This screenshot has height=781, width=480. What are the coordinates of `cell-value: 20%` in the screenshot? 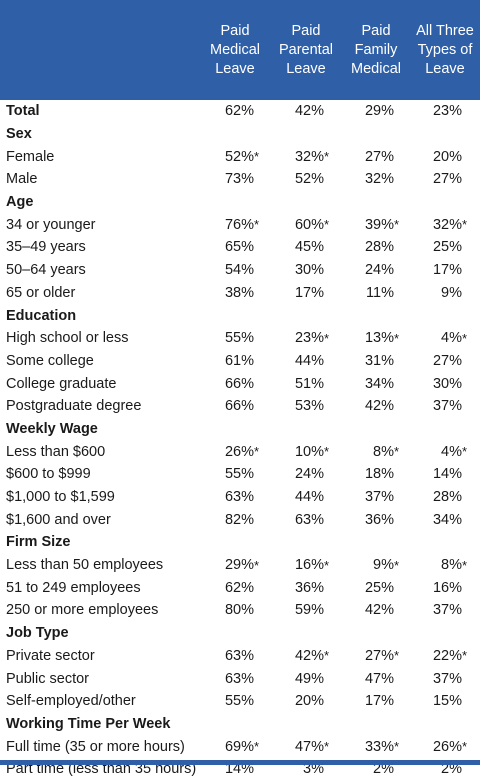 It's located at (447, 156).